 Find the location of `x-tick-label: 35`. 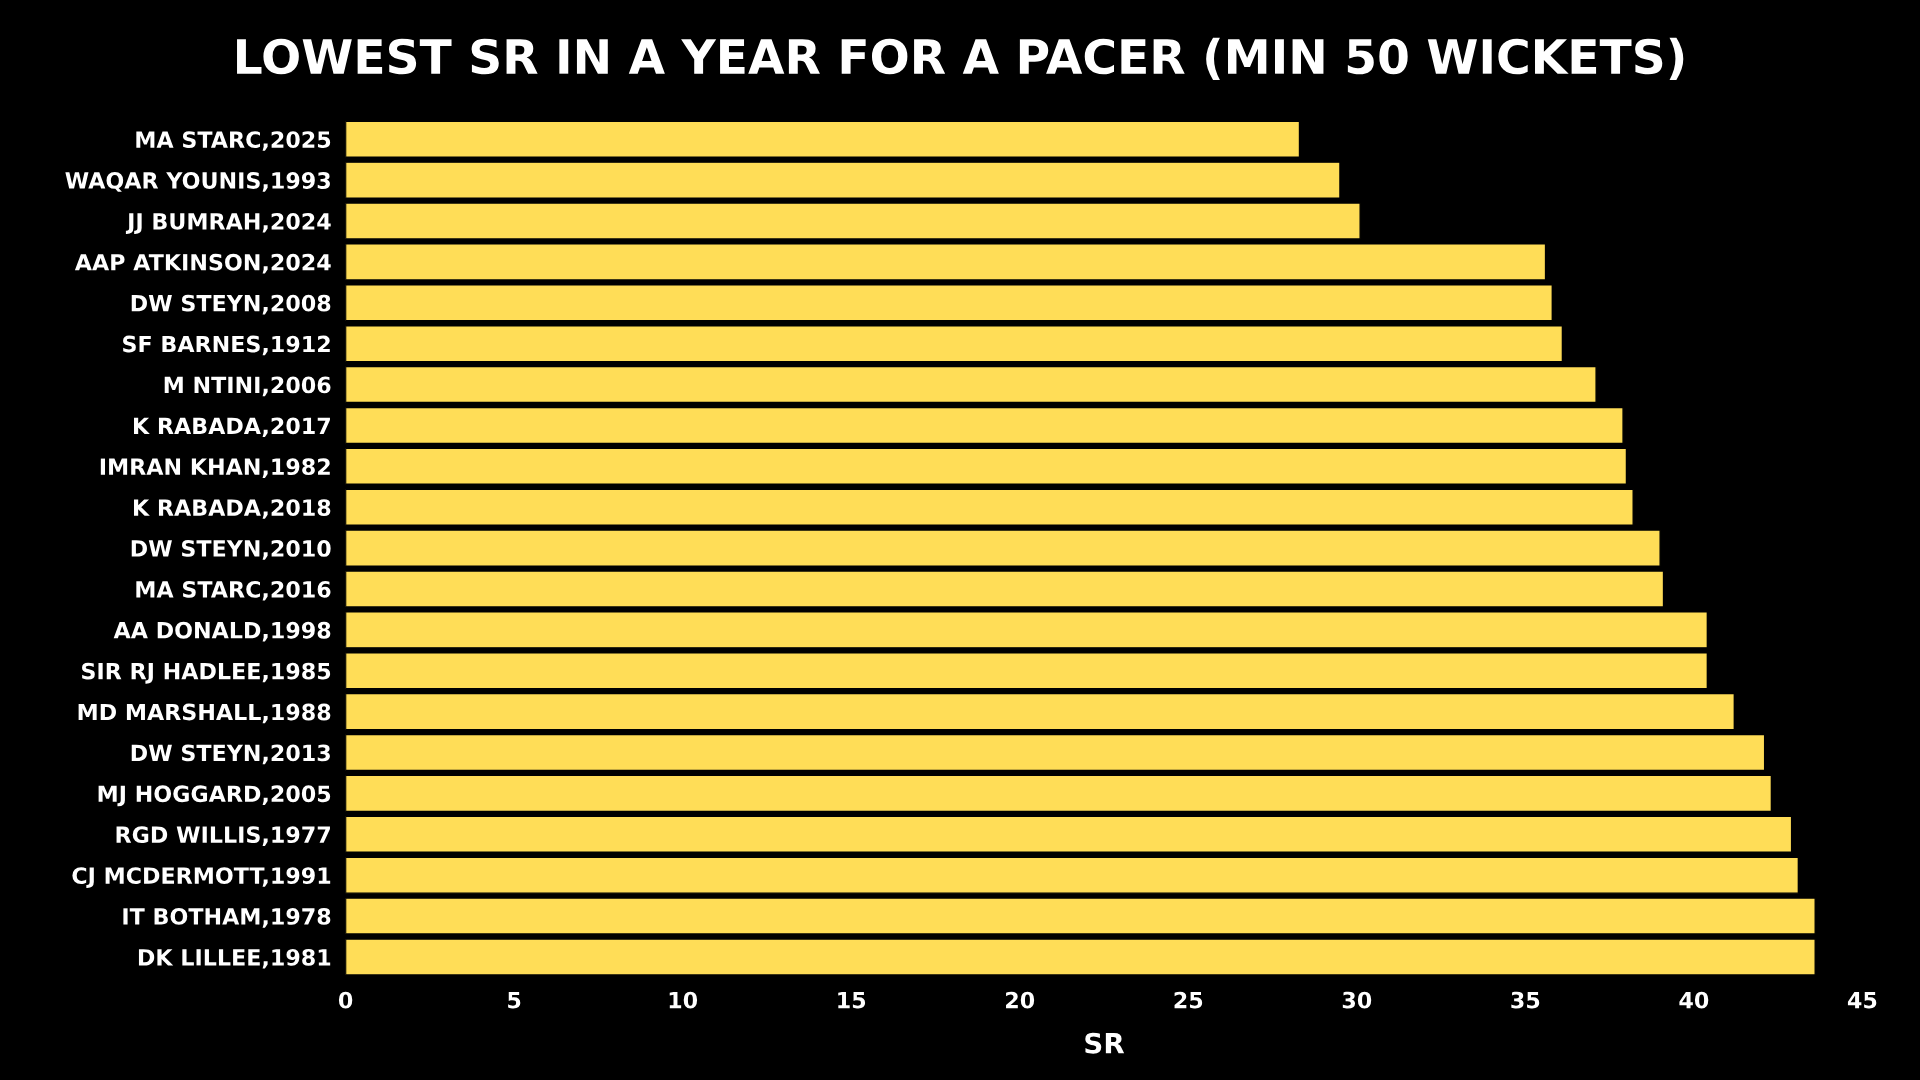

x-tick-label: 35 is located at coordinates (1525, 1000).